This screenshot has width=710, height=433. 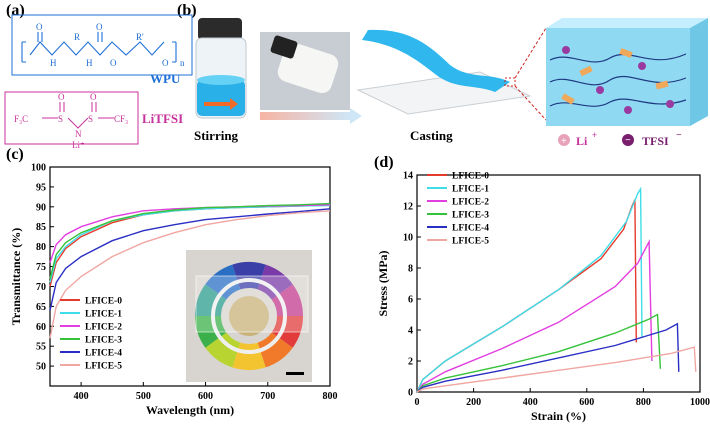 I want to click on color-wheel-center, so click(x=249, y=316).